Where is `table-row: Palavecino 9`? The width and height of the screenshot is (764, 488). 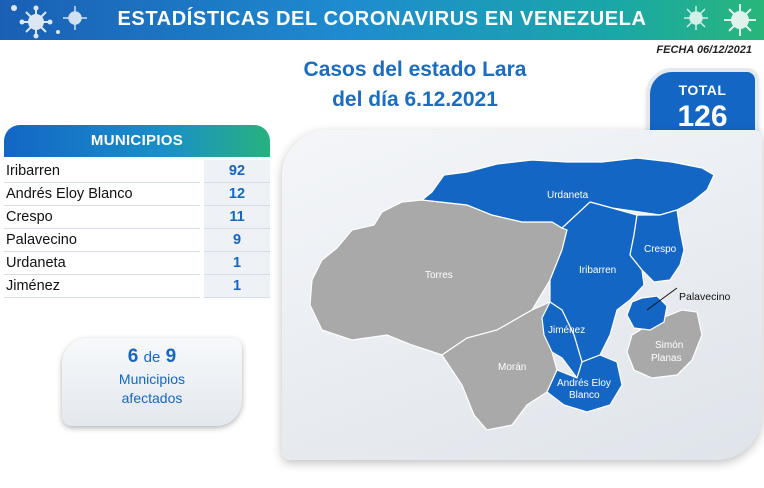 table-row: Palavecino 9 is located at coordinates (137, 240).